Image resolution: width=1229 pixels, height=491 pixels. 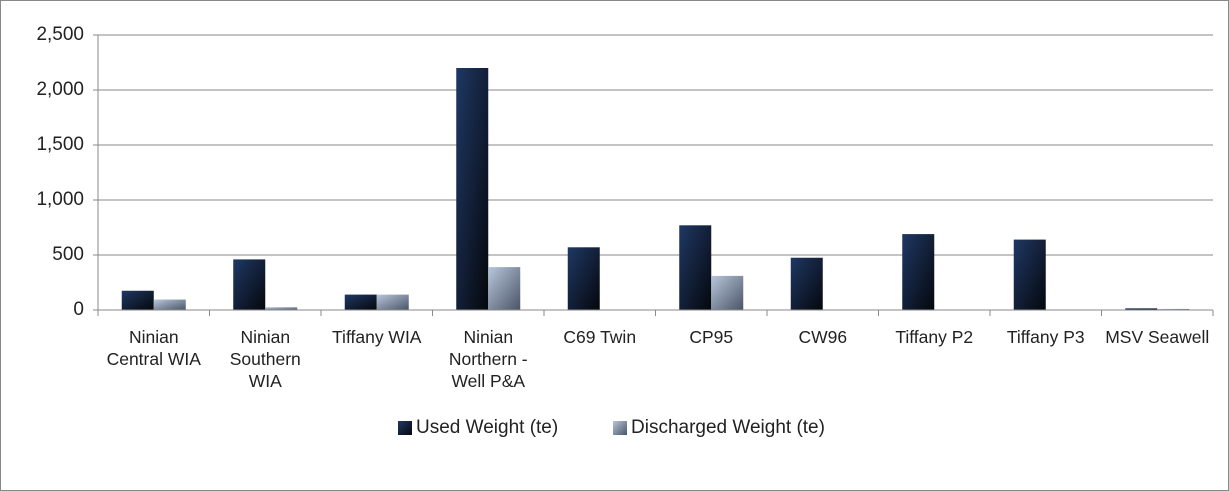 I want to click on legend-label: Discharged Weight (te), so click(x=728, y=427).